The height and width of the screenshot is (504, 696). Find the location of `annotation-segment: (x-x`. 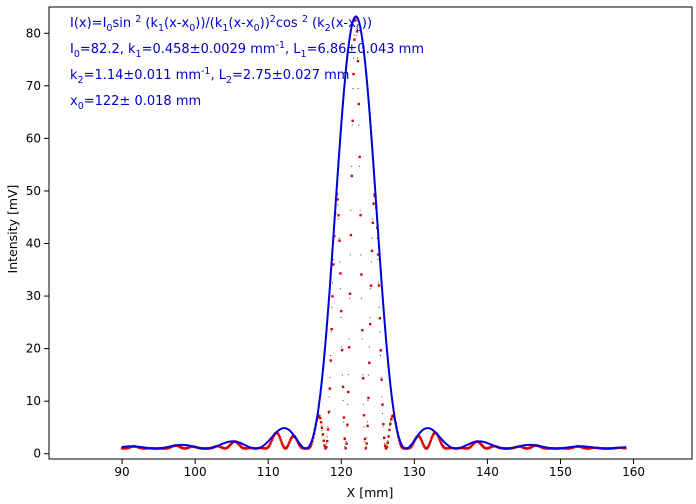

annotation-segment: (x-x is located at coordinates (343, 23).